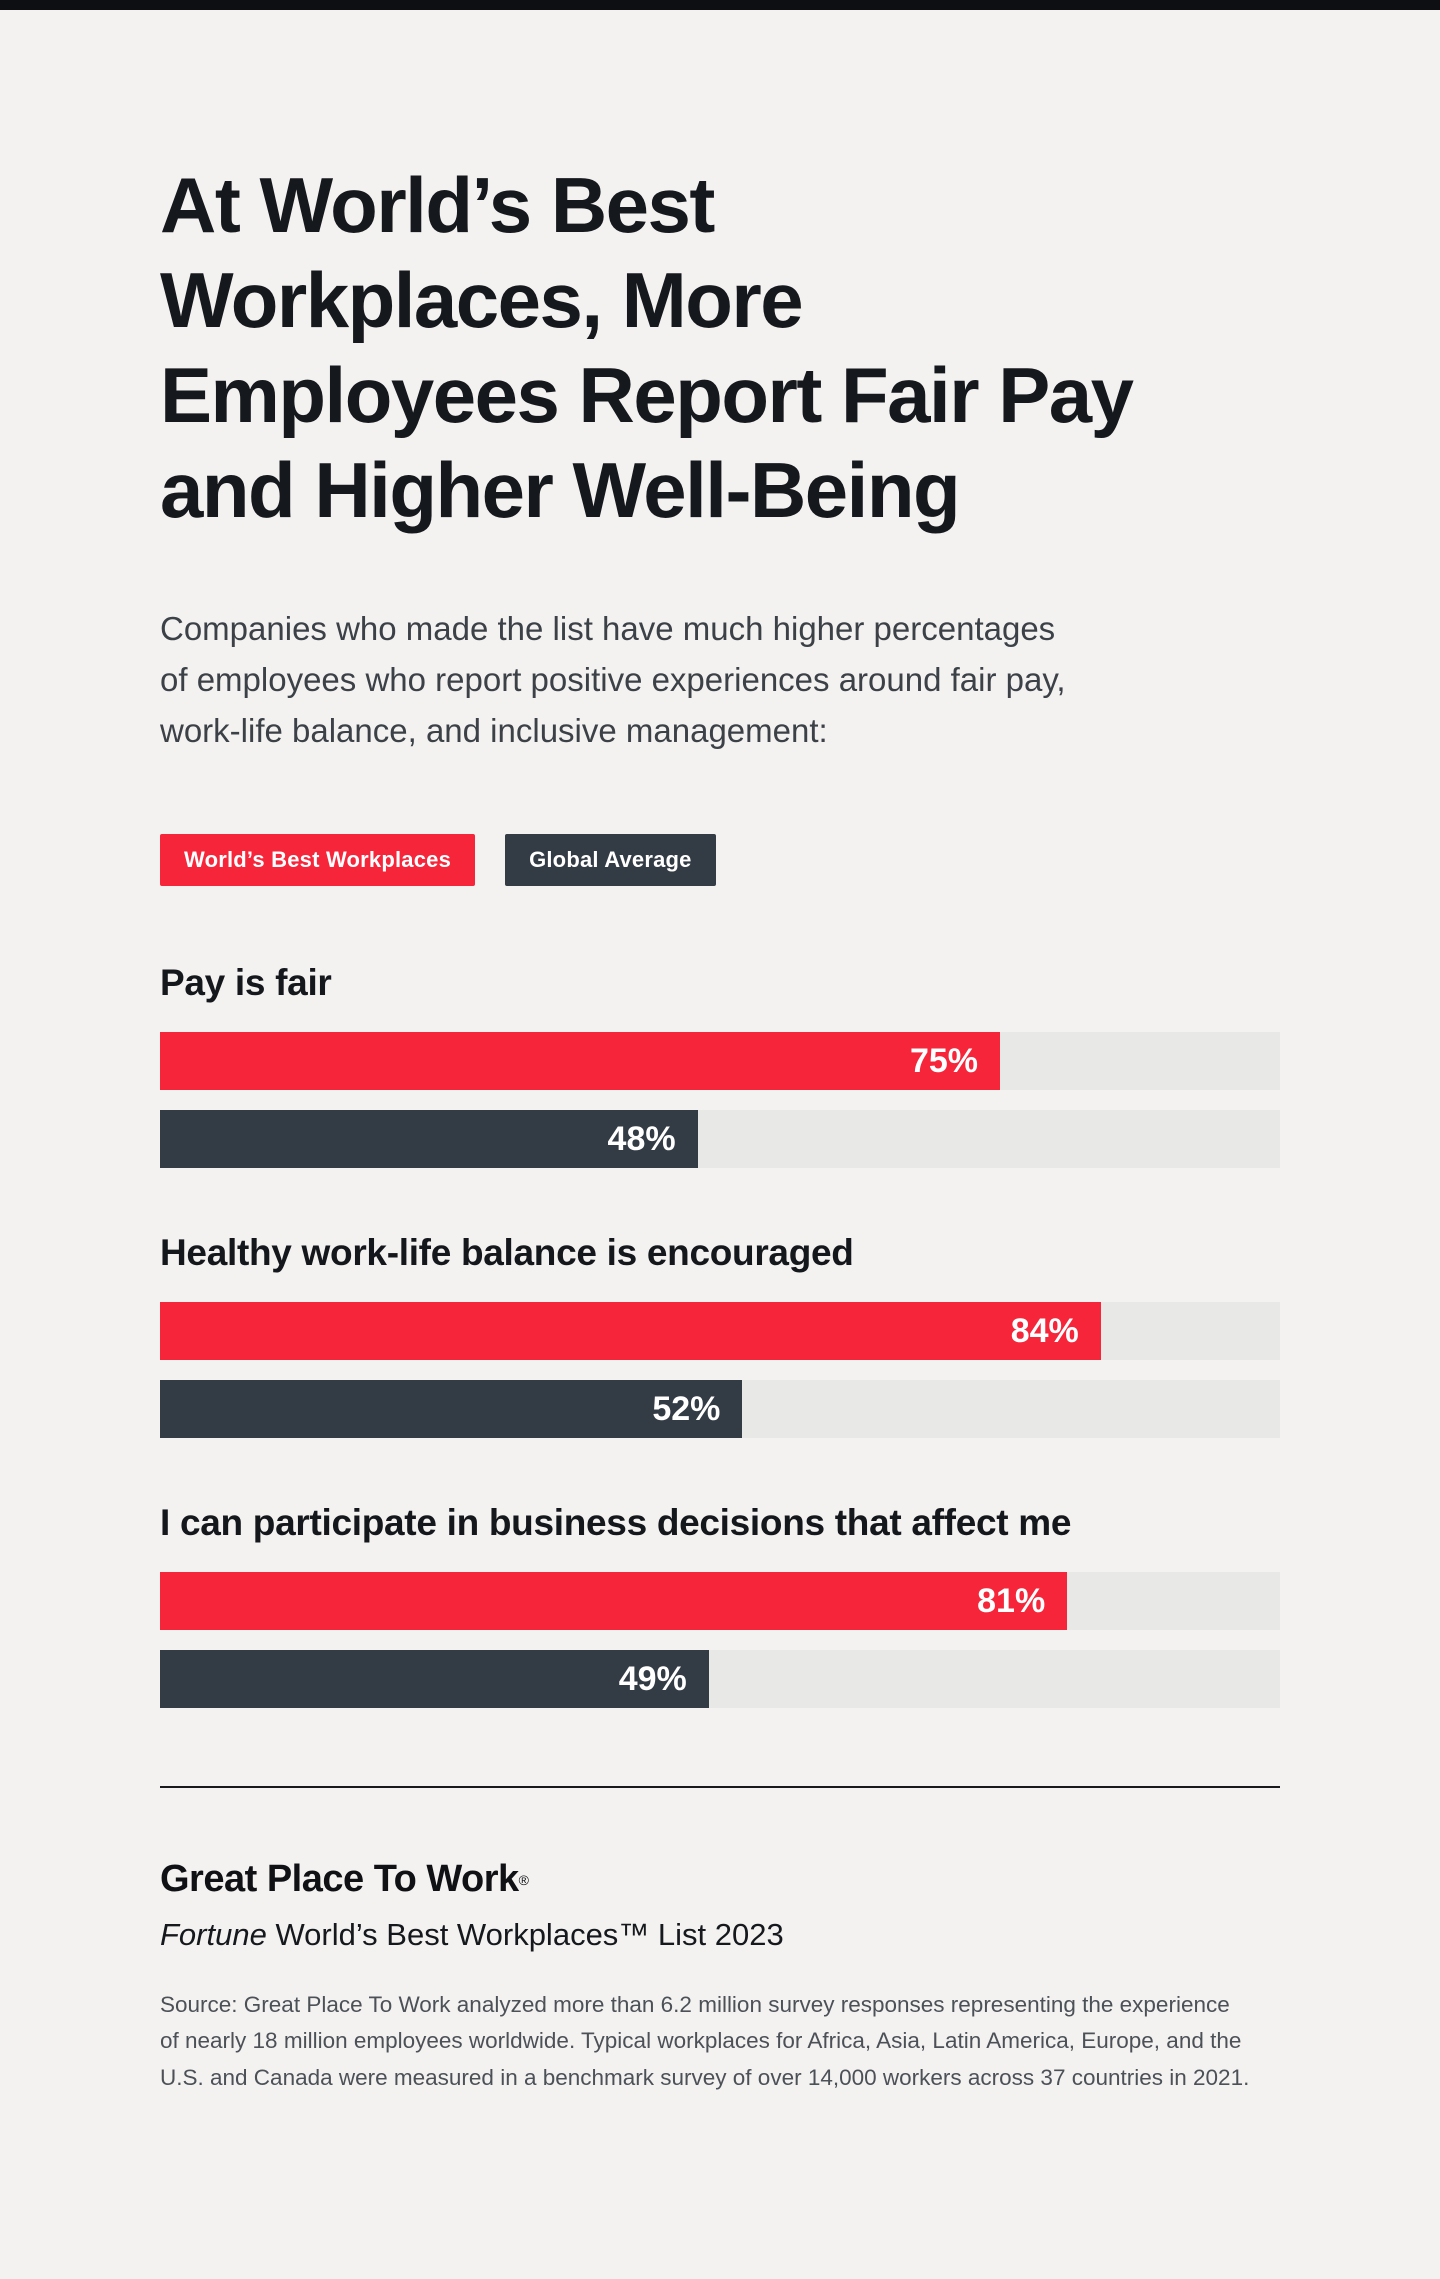 This screenshot has width=1440, height=2279. I want to click on bar-best-workplaces: 75%, so click(580, 1061).